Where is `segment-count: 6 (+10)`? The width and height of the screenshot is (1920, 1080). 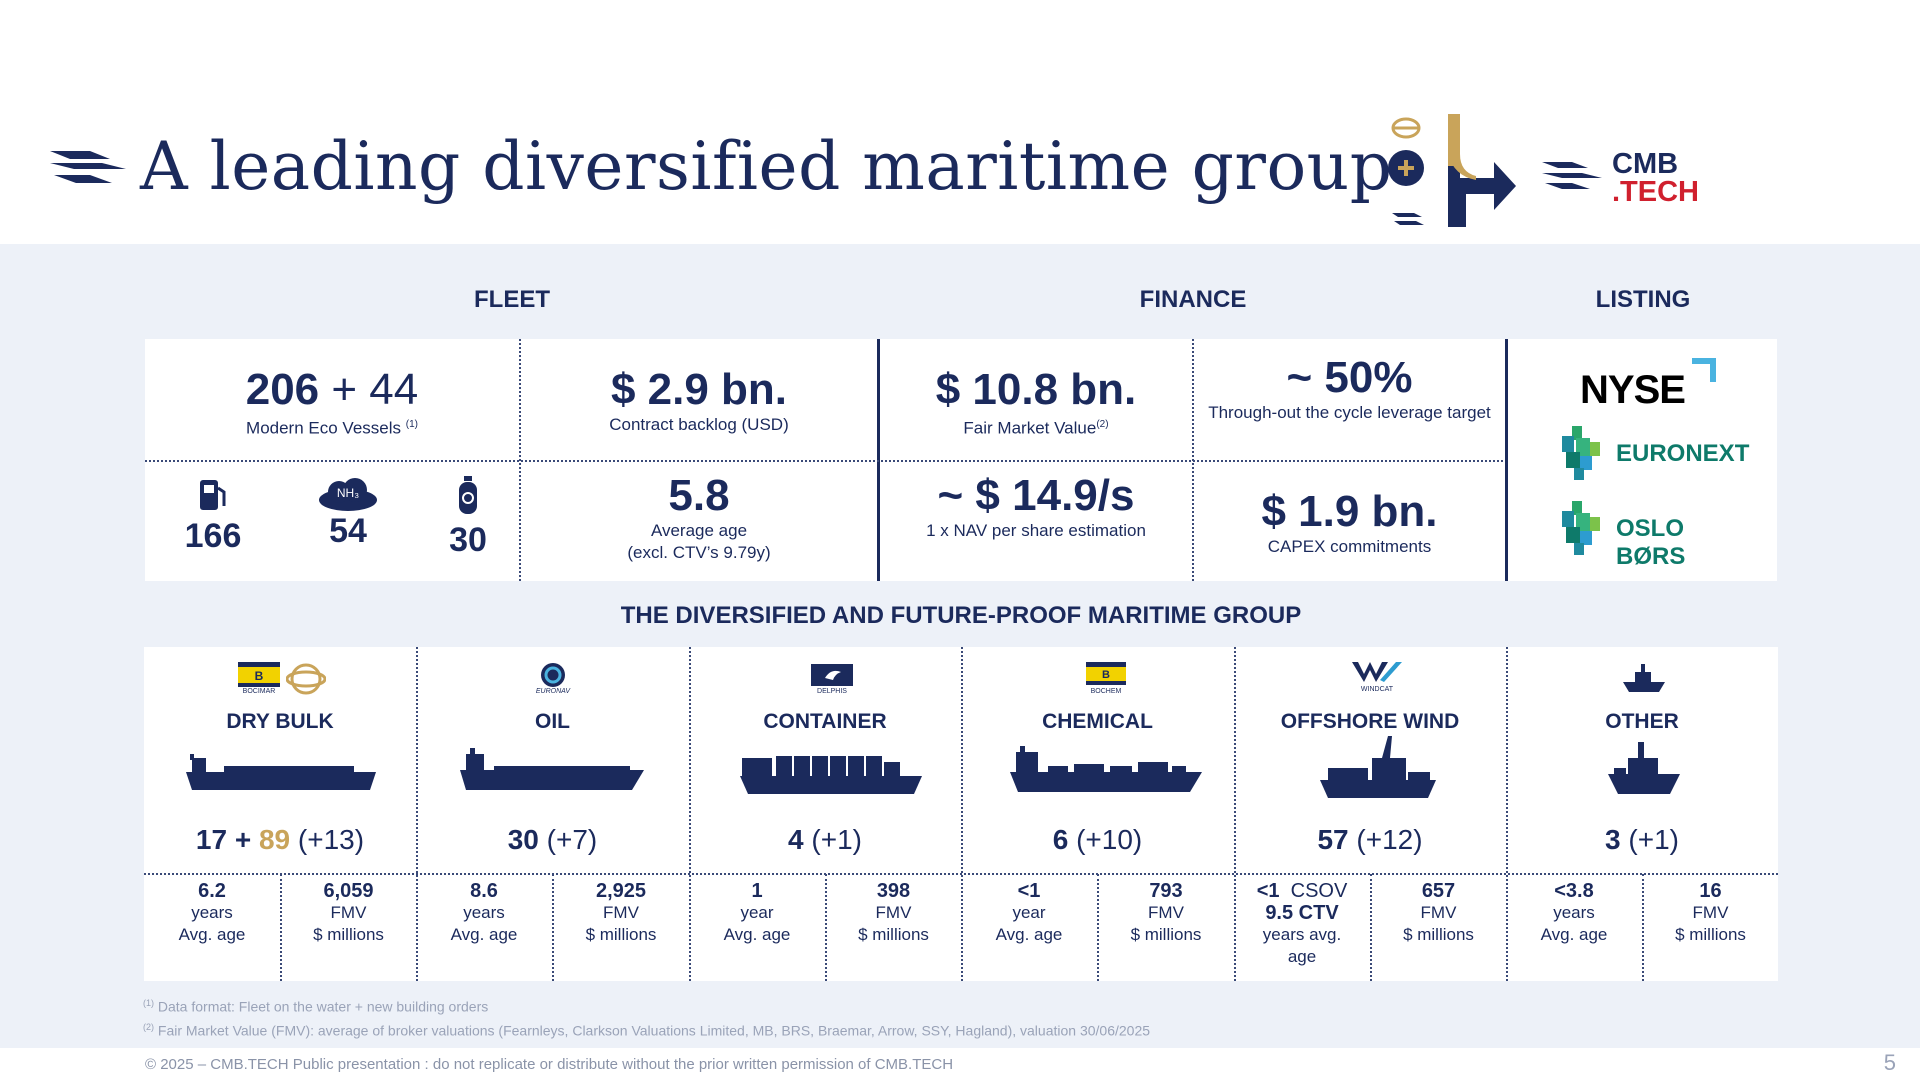 segment-count: 6 (+10) is located at coordinates (1097, 840).